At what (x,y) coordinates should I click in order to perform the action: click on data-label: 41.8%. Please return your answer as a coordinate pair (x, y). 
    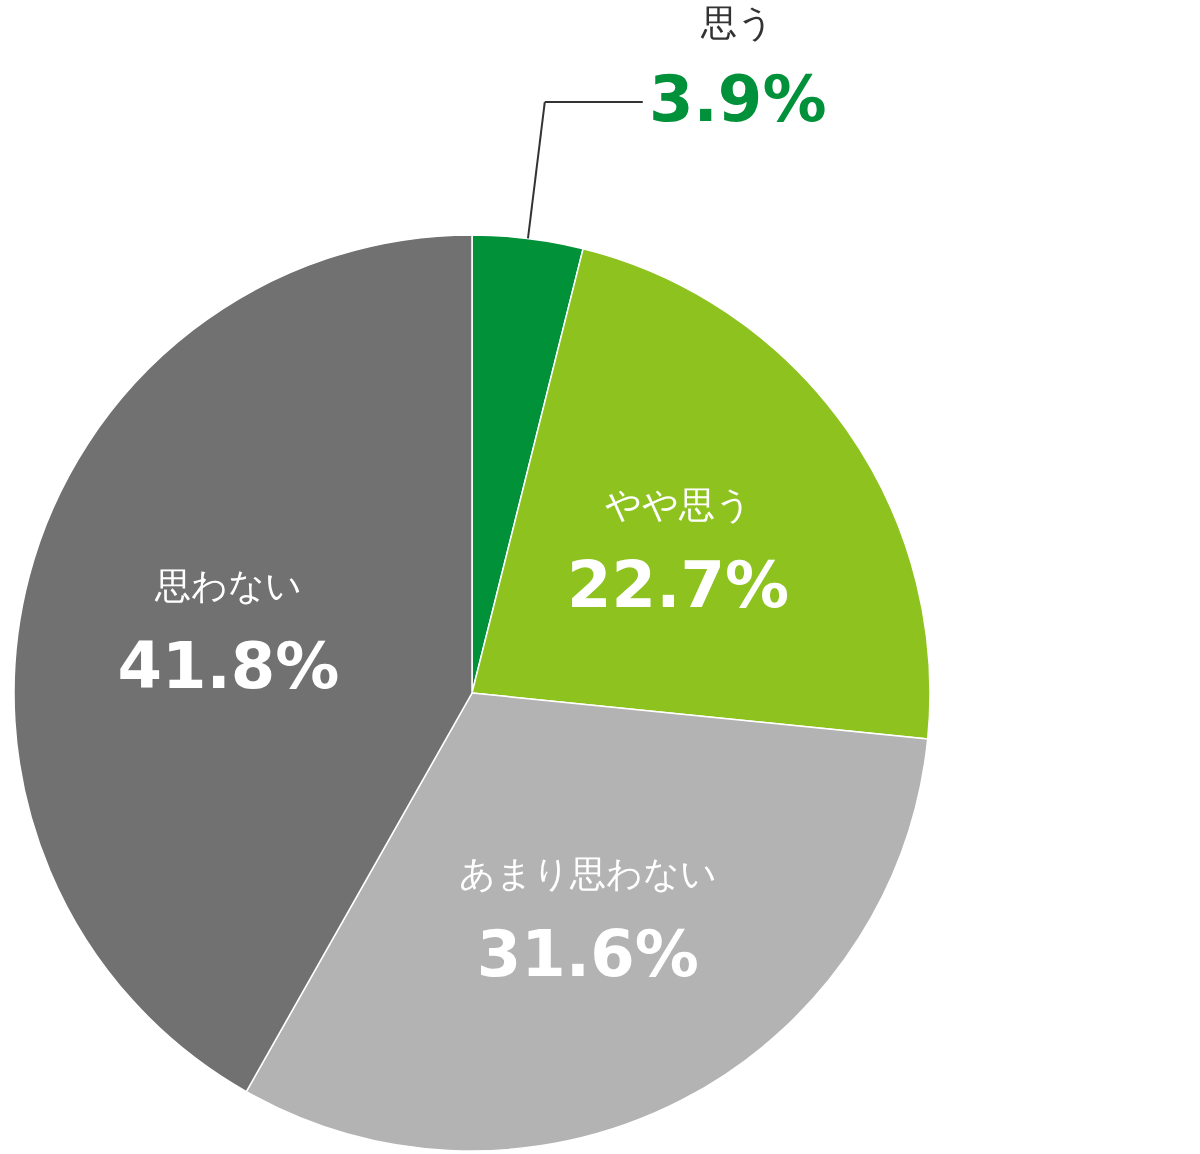
    Looking at the image, I should click on (228, 665).